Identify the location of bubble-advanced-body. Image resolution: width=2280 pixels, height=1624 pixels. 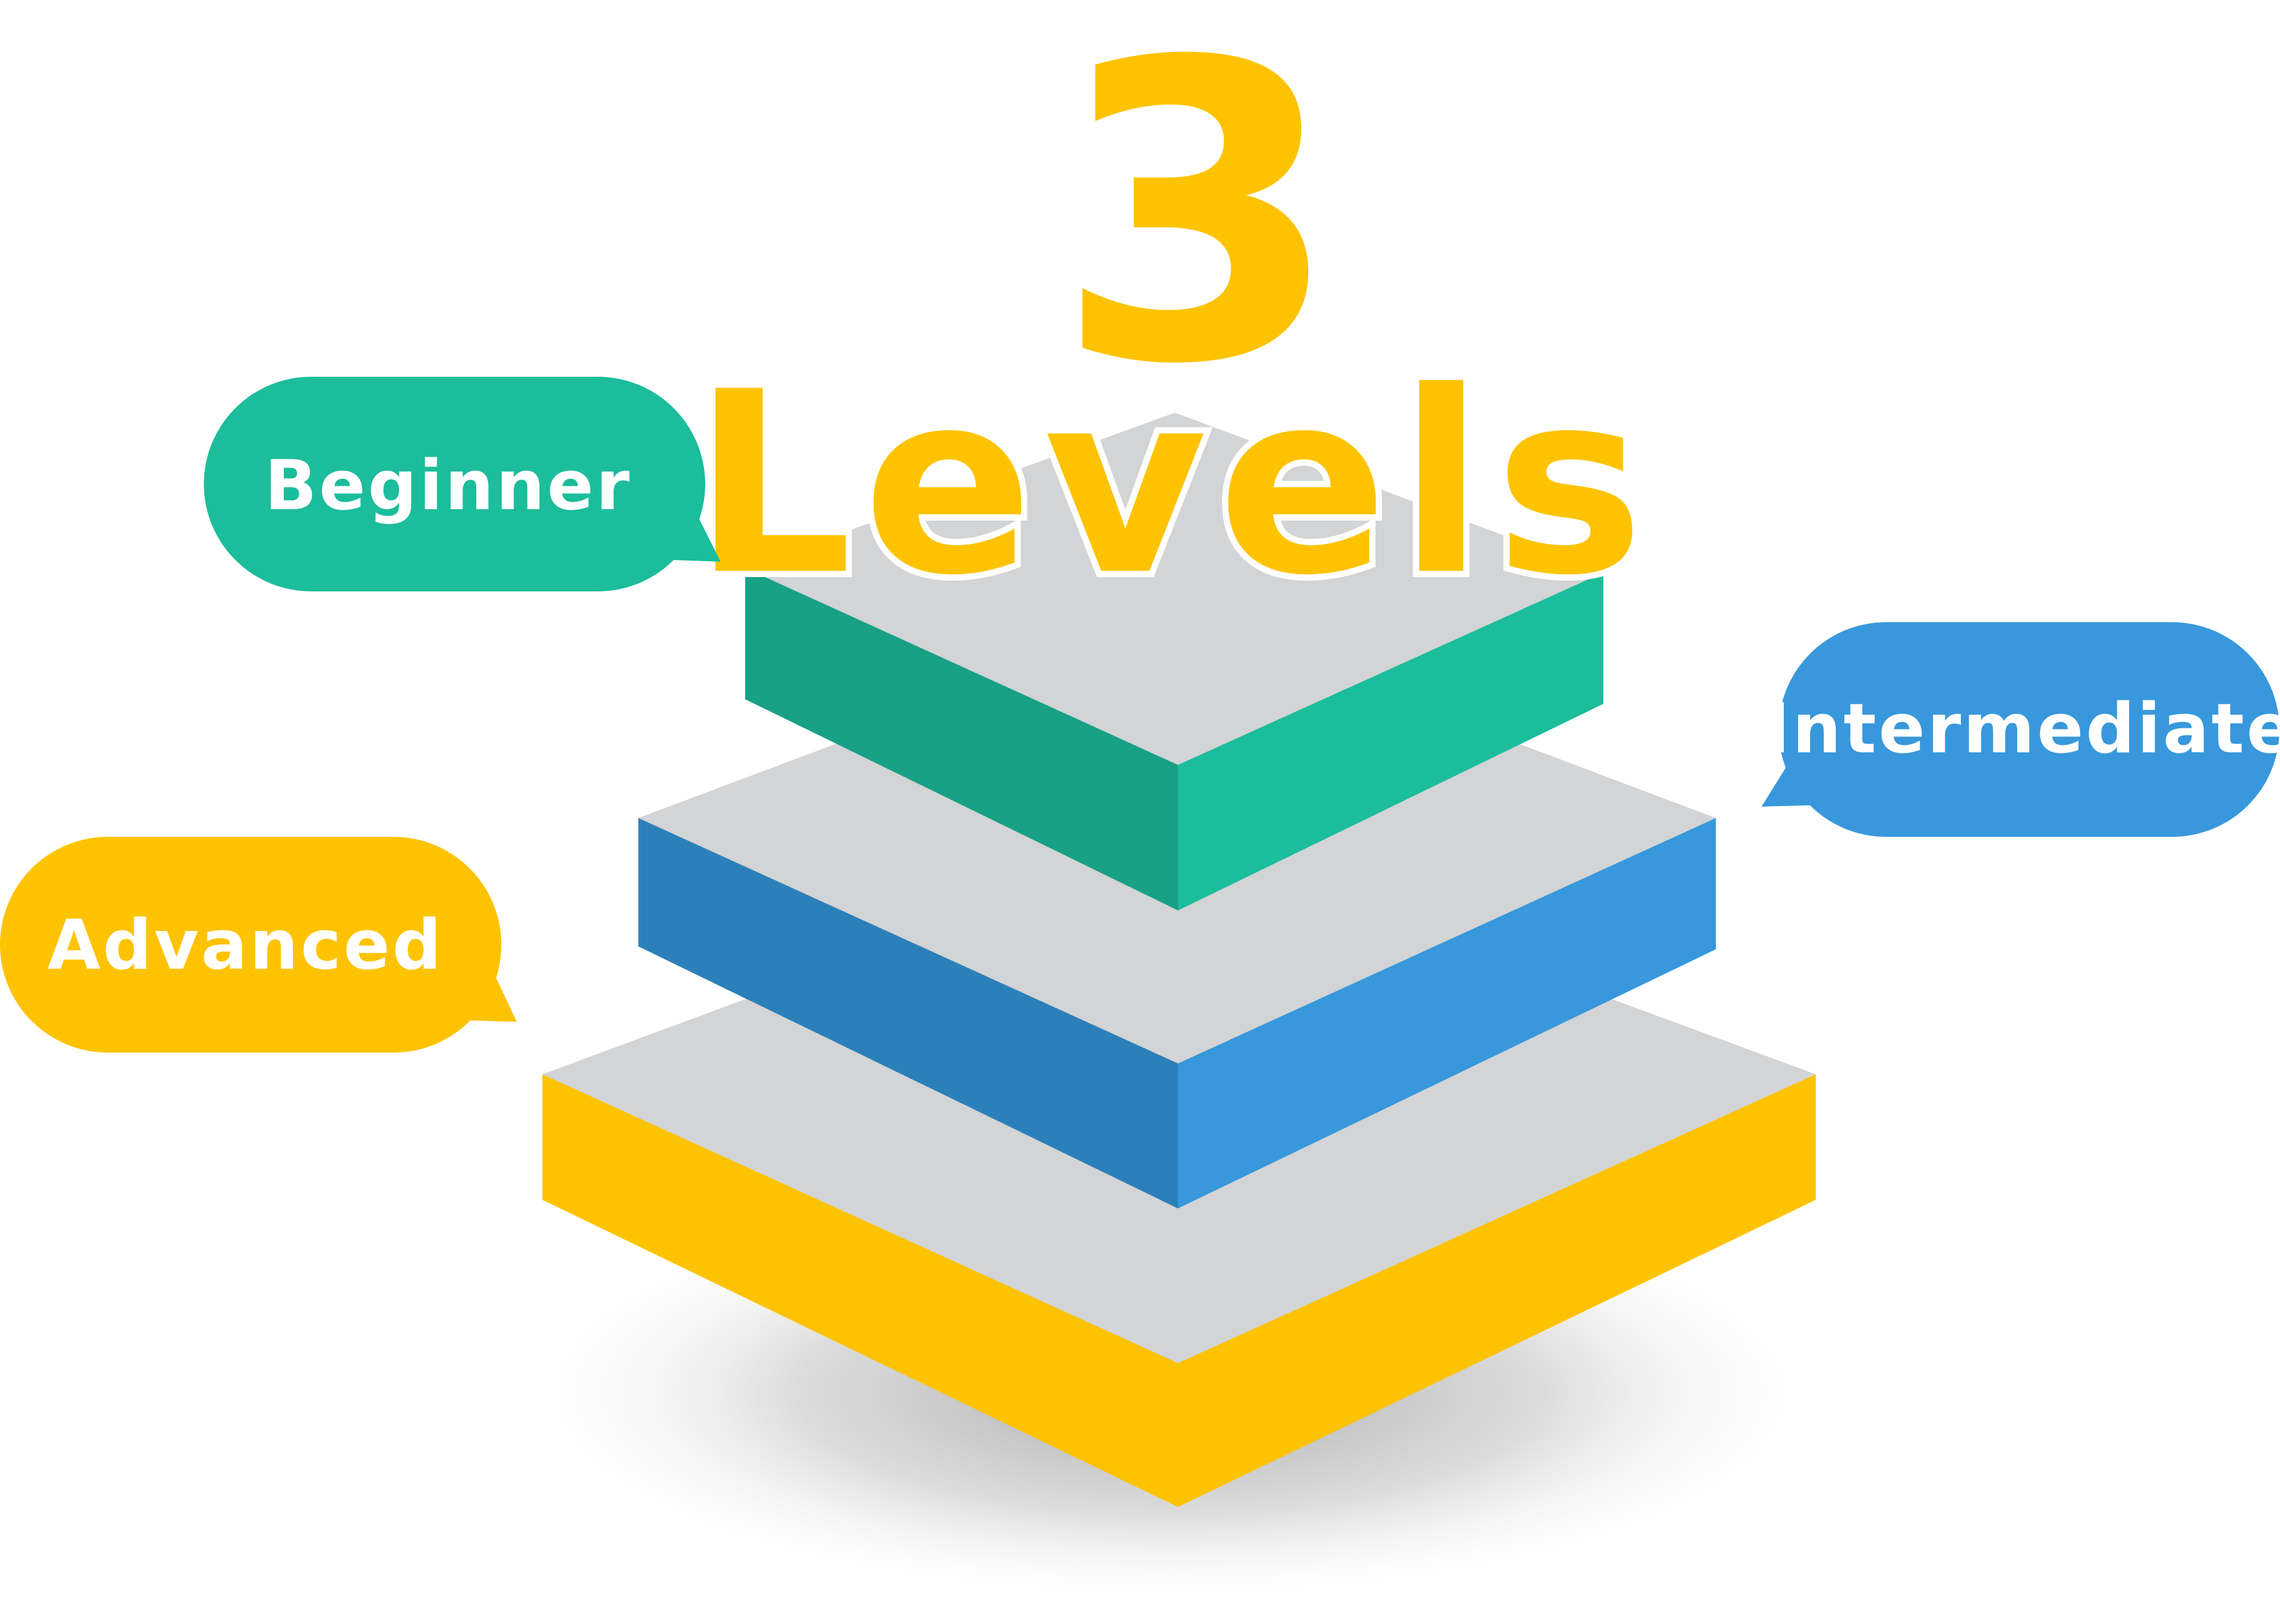
(250, 945).